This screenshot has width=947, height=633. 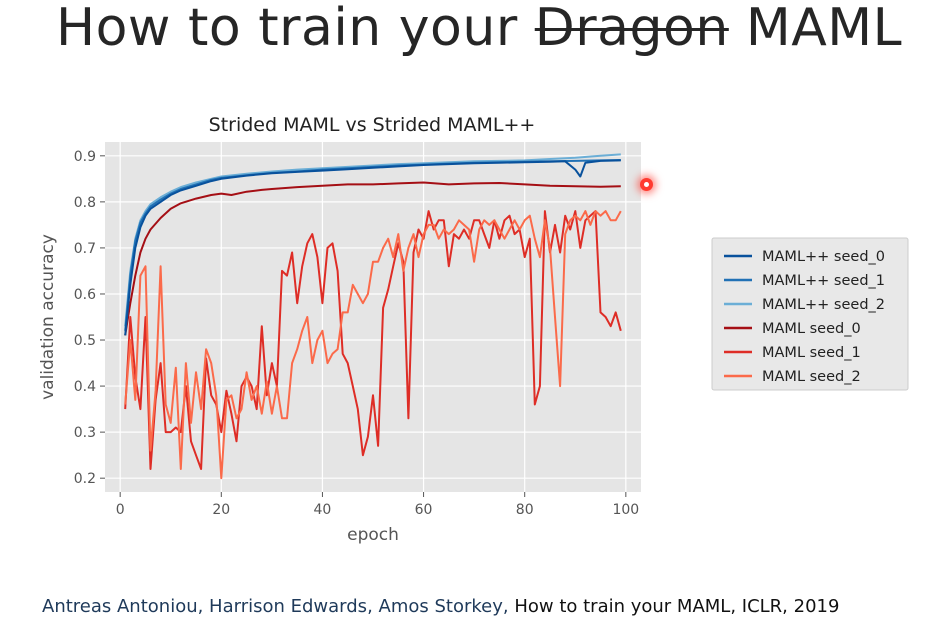 I want to click on legend-label: MAML seed_0, so click(x=811, y=329).